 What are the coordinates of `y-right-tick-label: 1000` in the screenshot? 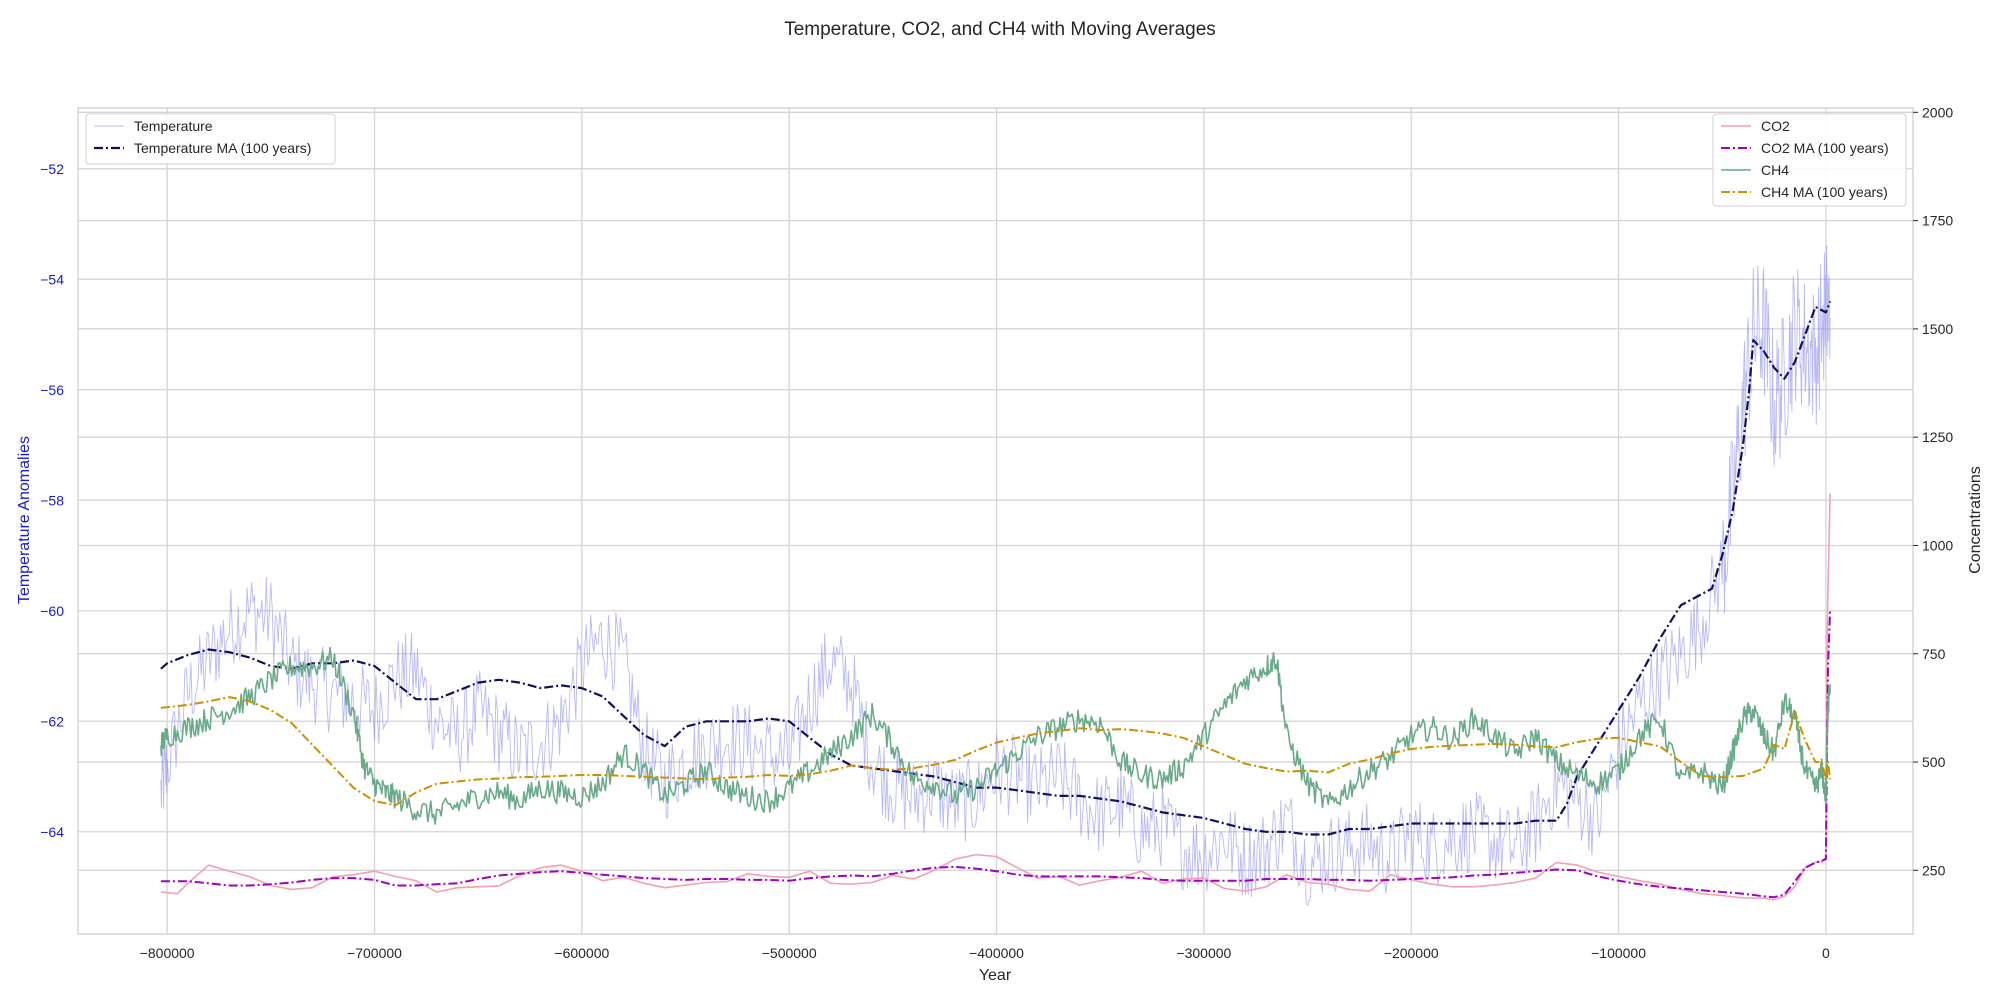 It's located at (1937, 545).